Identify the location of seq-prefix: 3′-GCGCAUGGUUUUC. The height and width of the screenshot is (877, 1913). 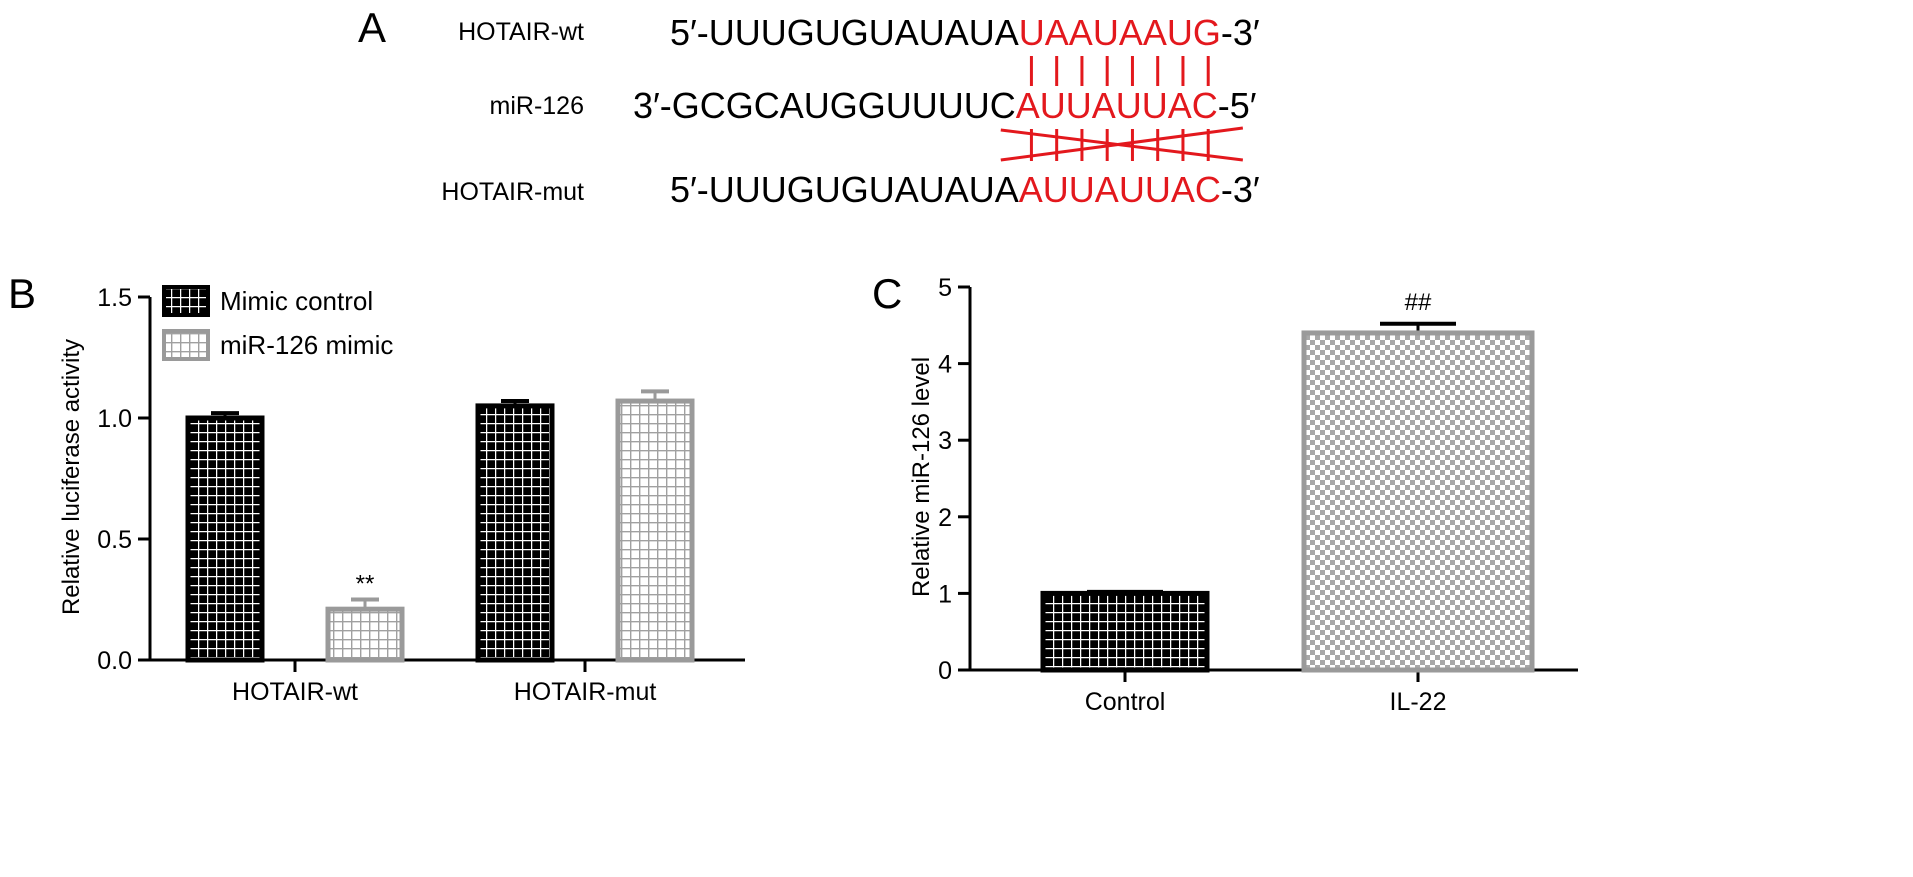
(824, 105).